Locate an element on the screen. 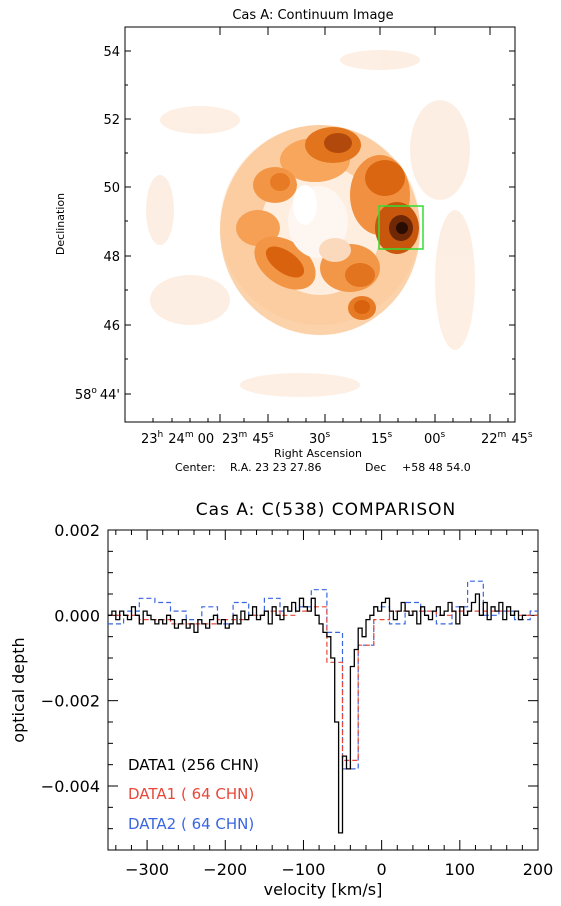 The height and width of the screenshot is (906, 561). y-tick-label: −0.004 is located at coordinates (70, 786).